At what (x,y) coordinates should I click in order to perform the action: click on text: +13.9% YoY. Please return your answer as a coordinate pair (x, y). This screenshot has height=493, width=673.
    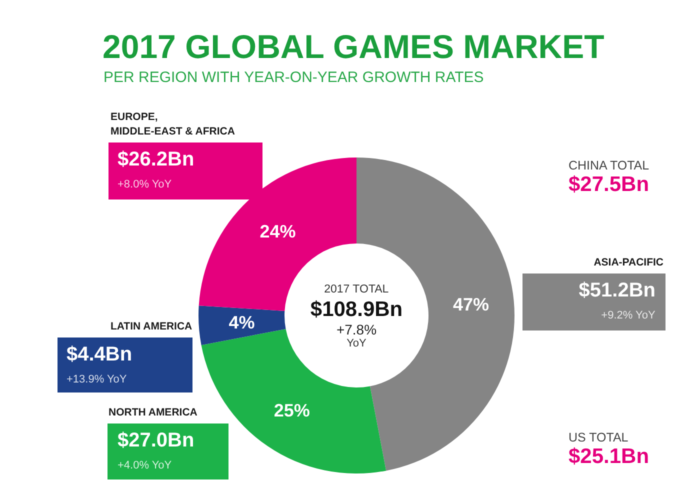
    Looking at the image, I should click on (97, 380).